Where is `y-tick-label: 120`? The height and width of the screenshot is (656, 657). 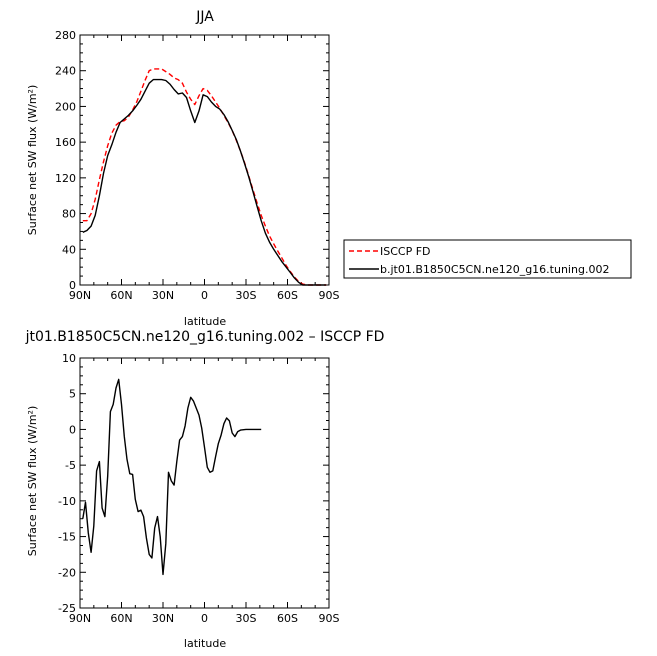 y-tick-label: 120 is located at coordinates (65, 178).